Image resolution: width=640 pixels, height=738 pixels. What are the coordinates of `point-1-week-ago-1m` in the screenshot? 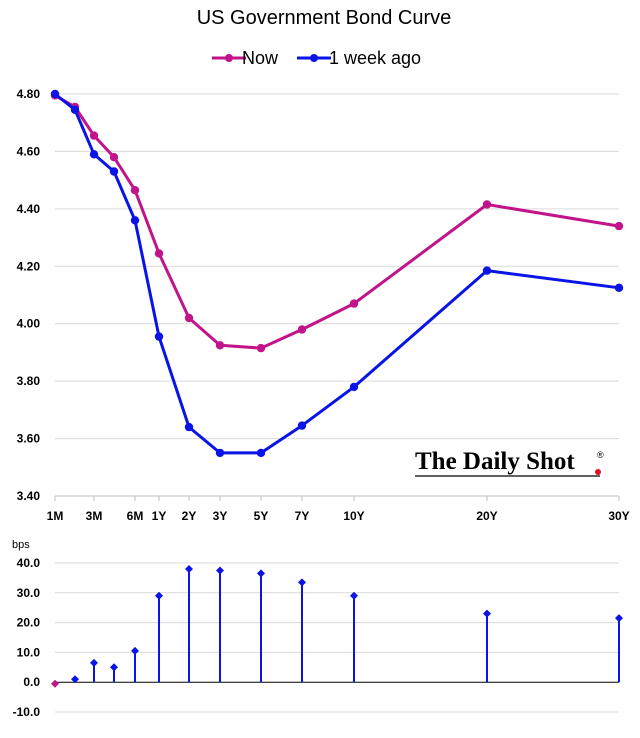 It's located at (55, 94).